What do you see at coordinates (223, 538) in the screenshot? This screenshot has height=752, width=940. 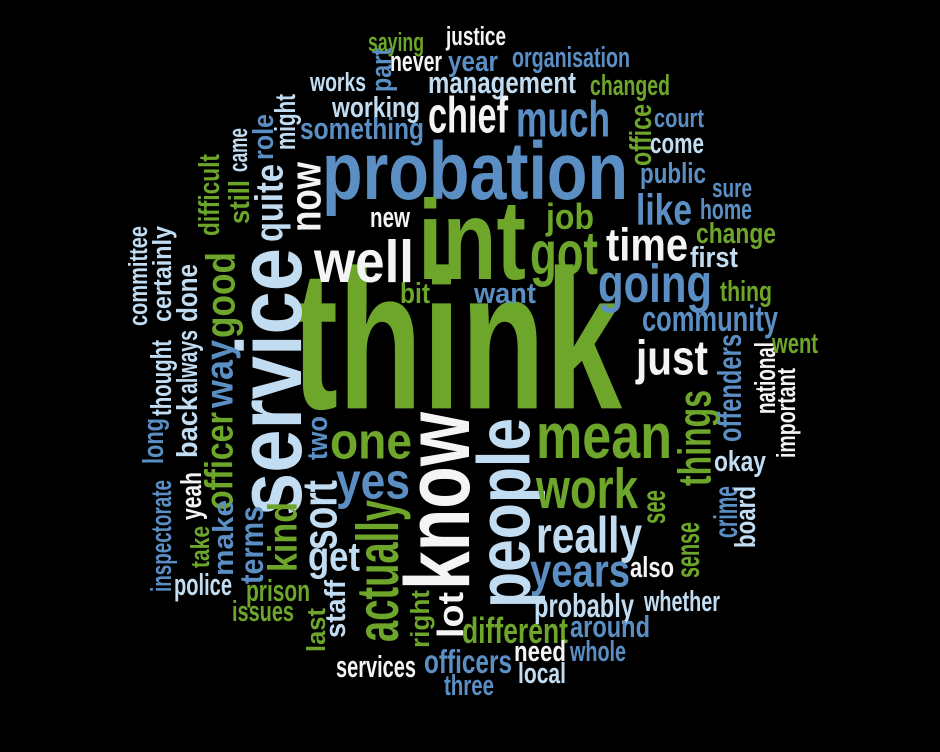 I see `word-make: make` at bounding box center [223, 538].